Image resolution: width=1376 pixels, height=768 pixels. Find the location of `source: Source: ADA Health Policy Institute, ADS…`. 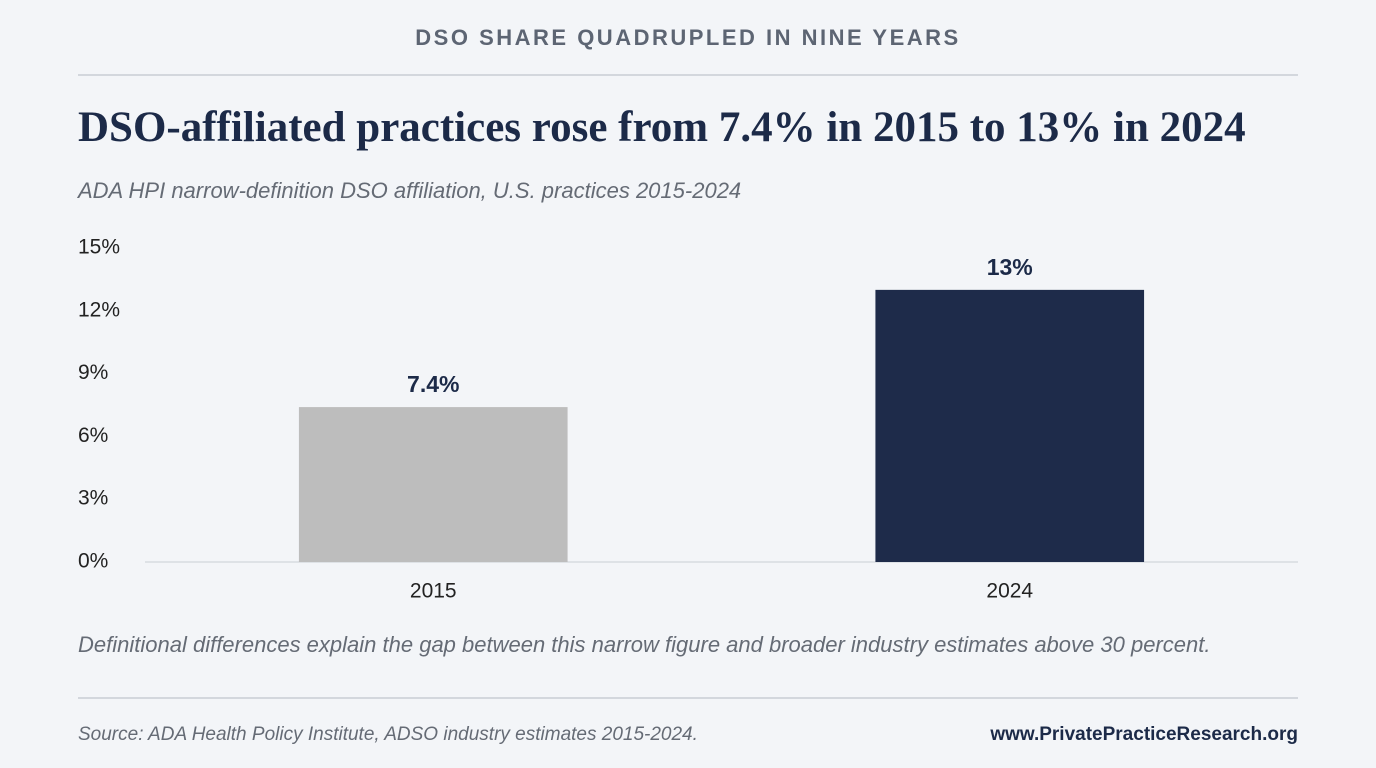

source: Source: ADA Health Policy Institute, ADS… is located at coordinates (388, 734).